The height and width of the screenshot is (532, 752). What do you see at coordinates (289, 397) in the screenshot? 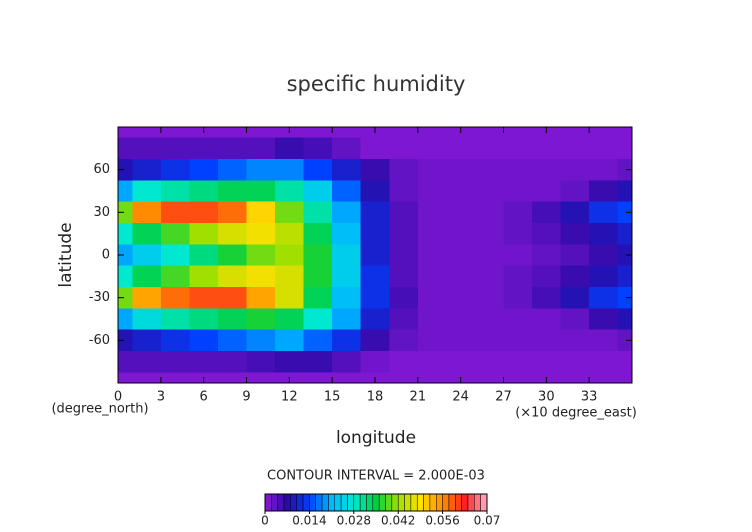
I see `x-tick-label: 12` at bounding box center [289, 397].